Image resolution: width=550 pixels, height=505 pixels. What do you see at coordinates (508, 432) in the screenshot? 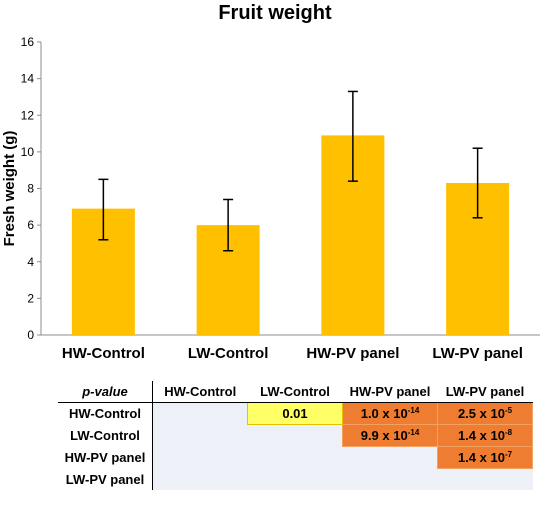
I see `pvalue-exponent: -8` at bounding box center [508, 432].